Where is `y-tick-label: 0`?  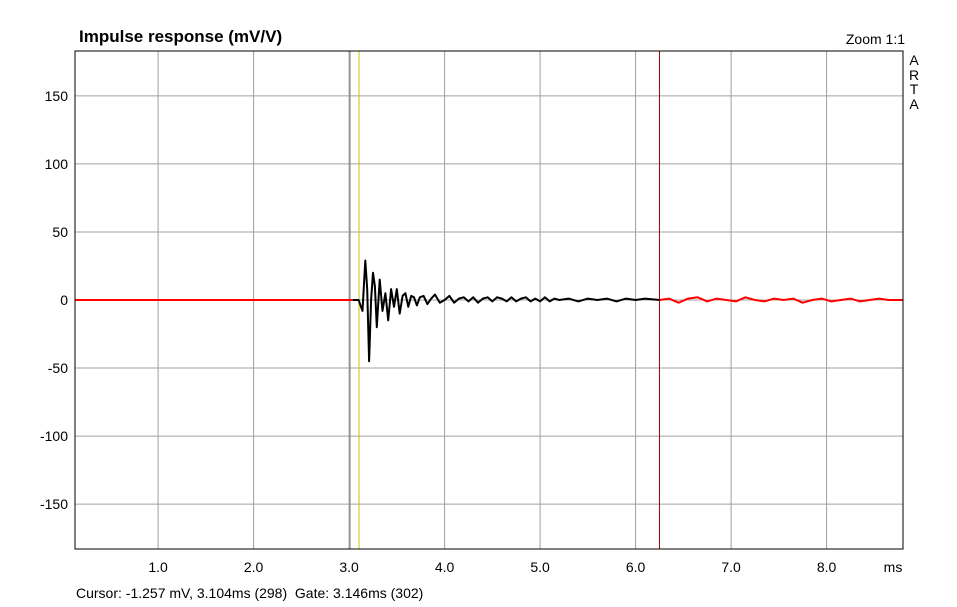
y-tick-label: 0 is located at coordinates (64, 300).